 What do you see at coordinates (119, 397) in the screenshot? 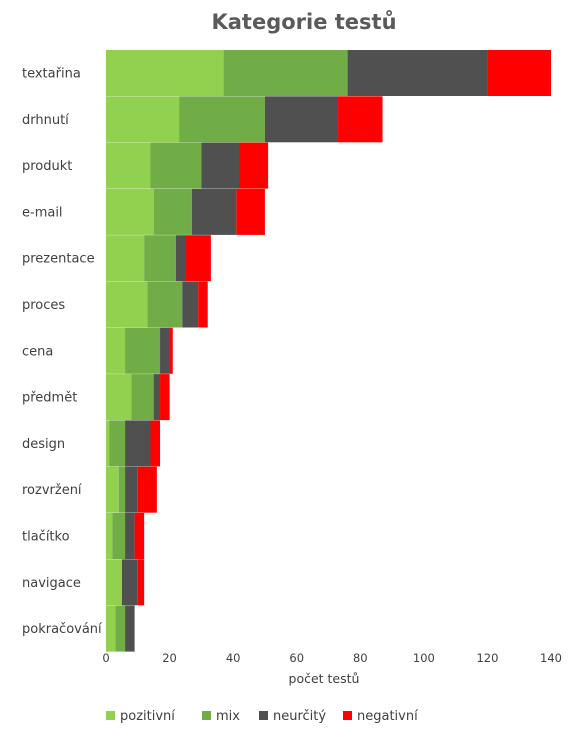
I see `bar-predmet-pozitivni` at bounding box center [119, 397].